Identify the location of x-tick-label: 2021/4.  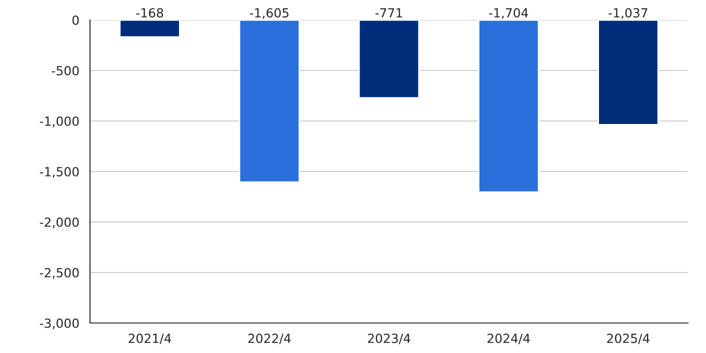
(150, 339).